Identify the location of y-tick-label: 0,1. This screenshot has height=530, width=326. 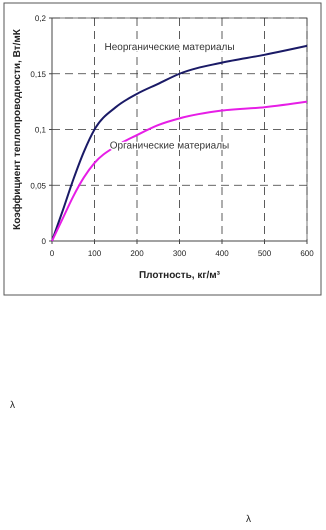
(40, 130).